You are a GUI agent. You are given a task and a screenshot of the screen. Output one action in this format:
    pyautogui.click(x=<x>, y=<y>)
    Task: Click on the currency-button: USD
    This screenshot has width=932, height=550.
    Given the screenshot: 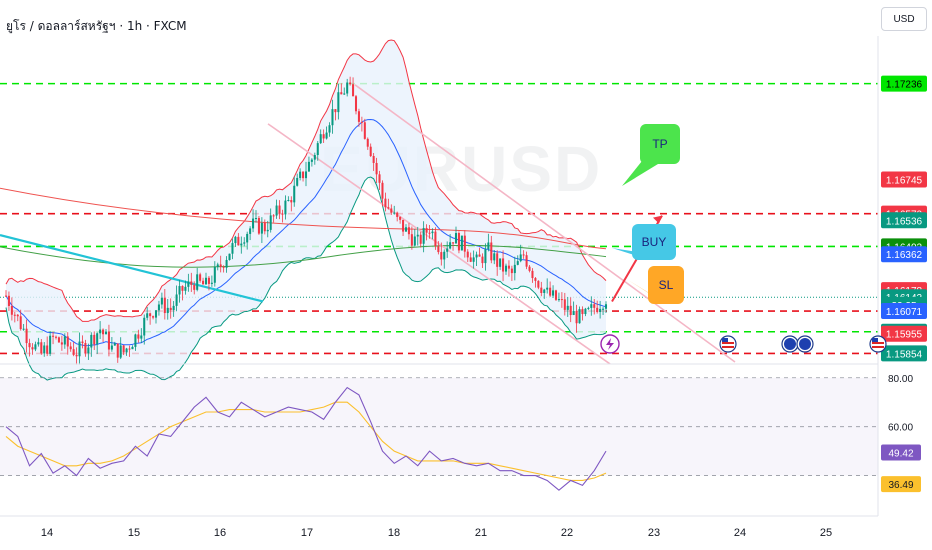 What is the action you would take?
    pyautogui.click(x=904, y=19)
    